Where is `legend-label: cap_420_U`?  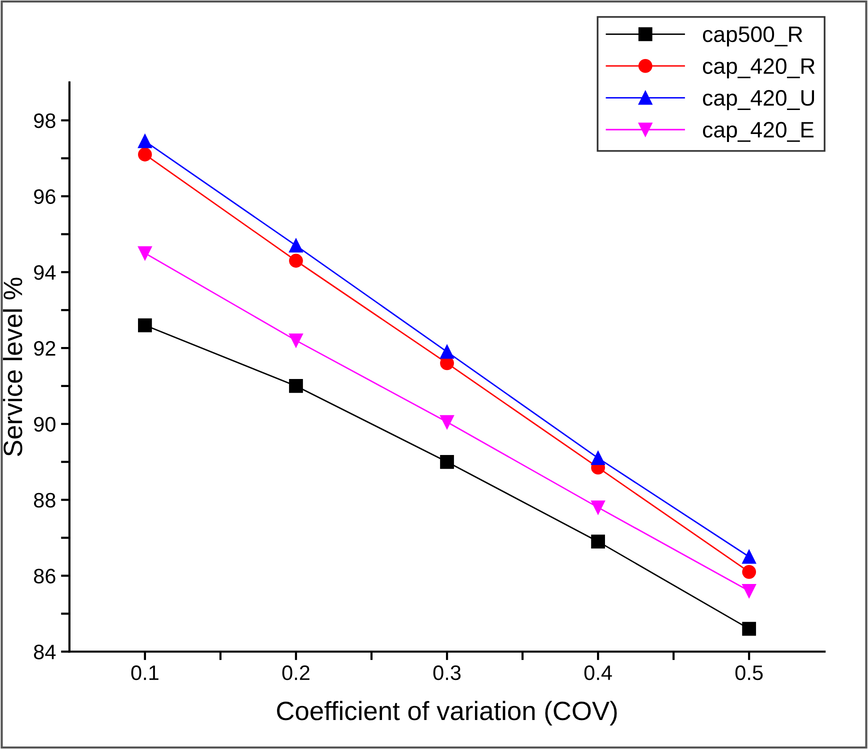 legend-label: cap_420_U is located at coordinates (758, 100).